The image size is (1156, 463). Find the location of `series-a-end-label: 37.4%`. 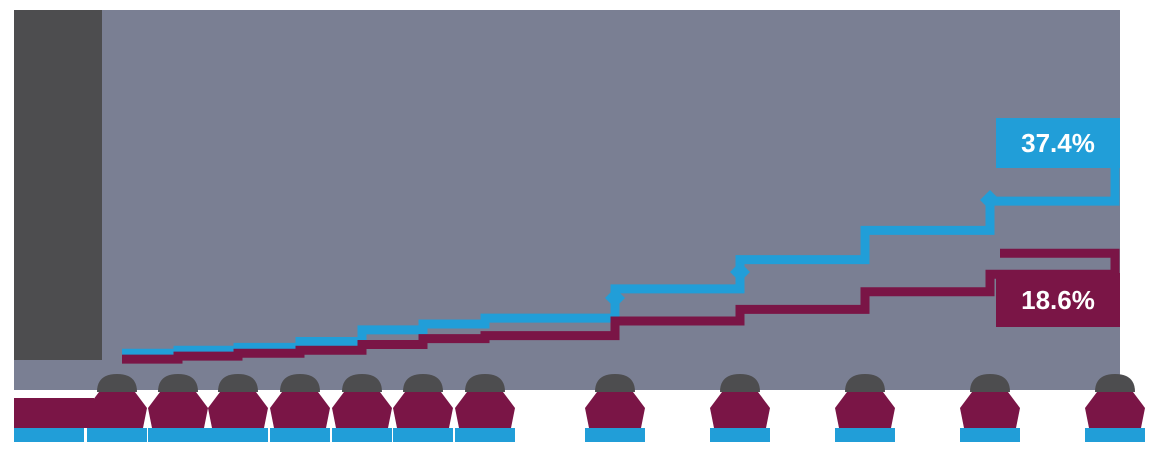

series-a-end-label: 37.4% is located at coordinates (1058, 143).